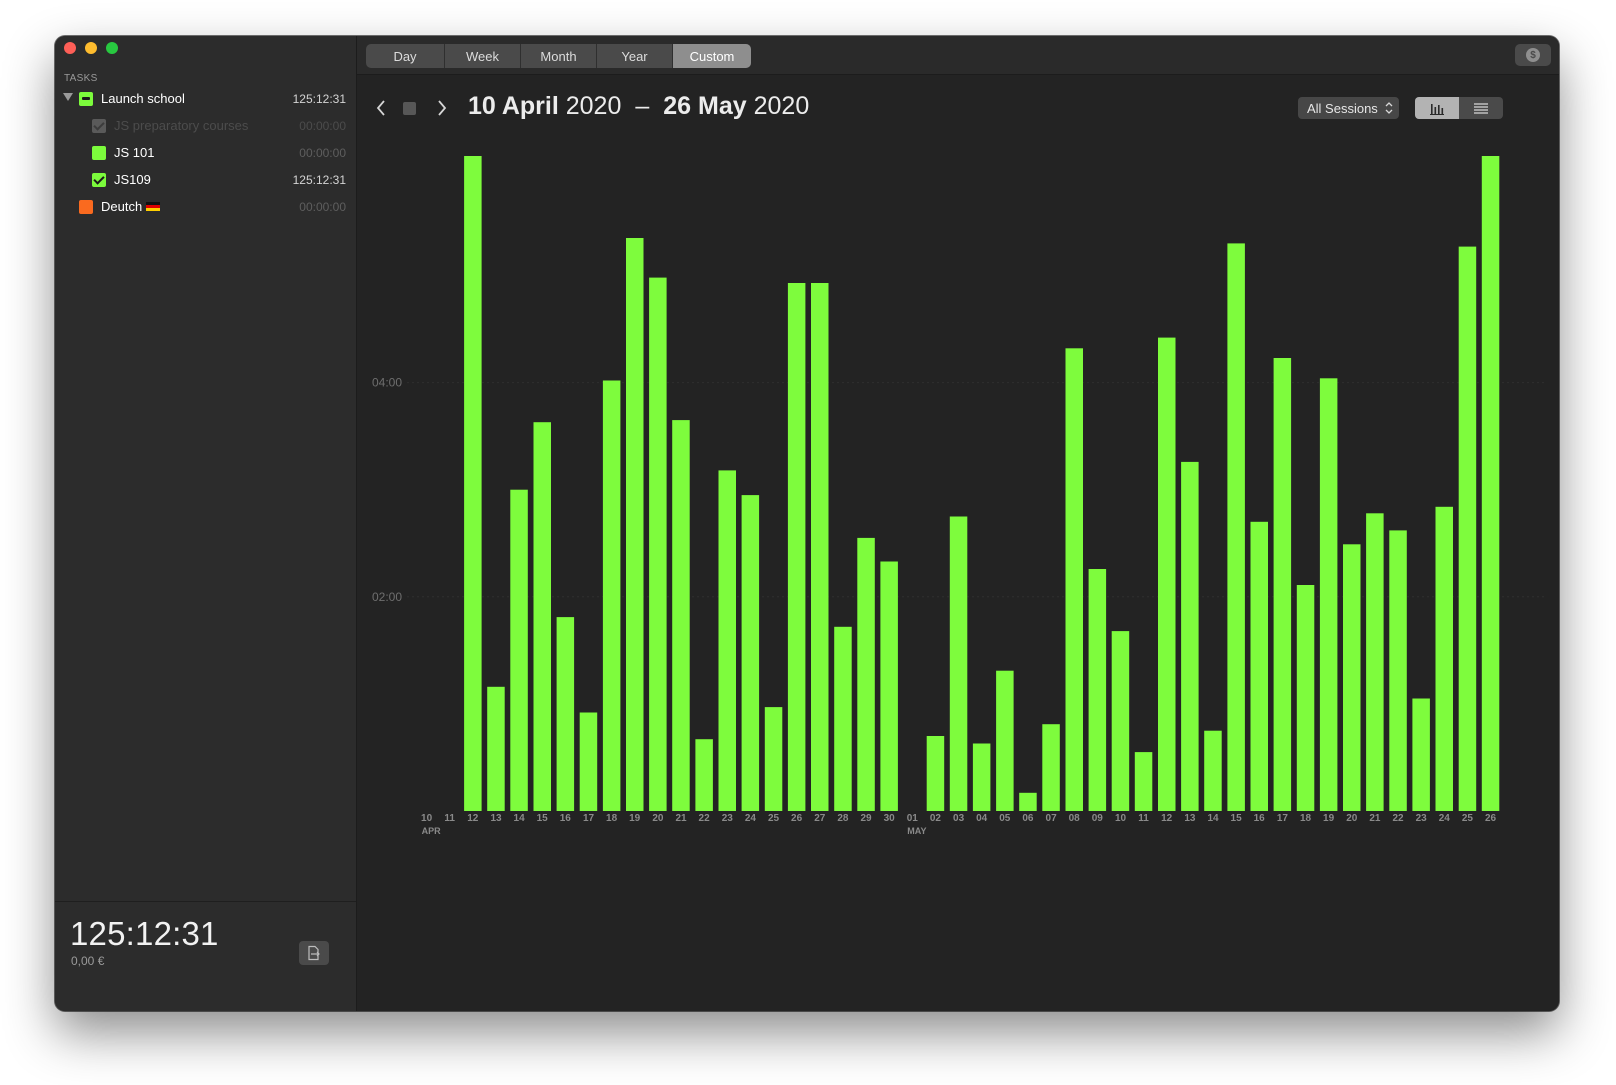  I want to click on task-checkbox-js109, so click(99, 180).